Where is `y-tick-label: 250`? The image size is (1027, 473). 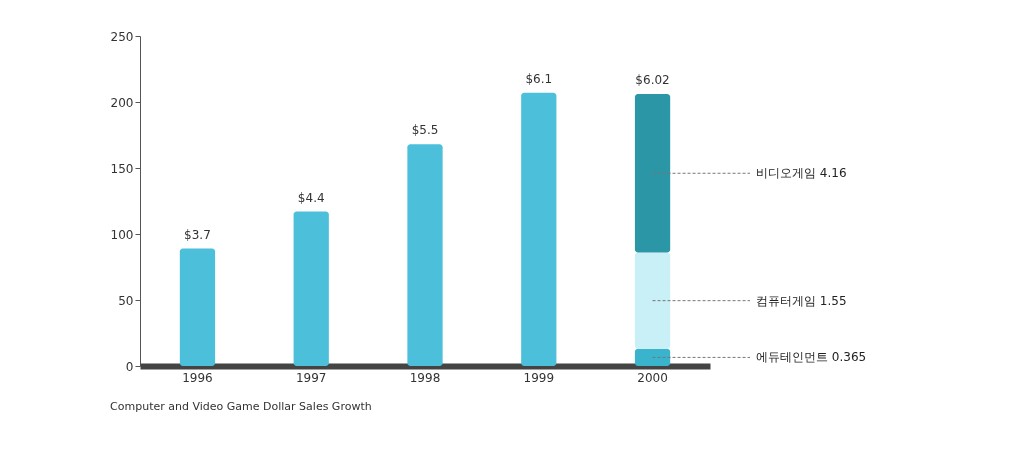
y-tick-label: 250 is located at coordinates (122, 36).